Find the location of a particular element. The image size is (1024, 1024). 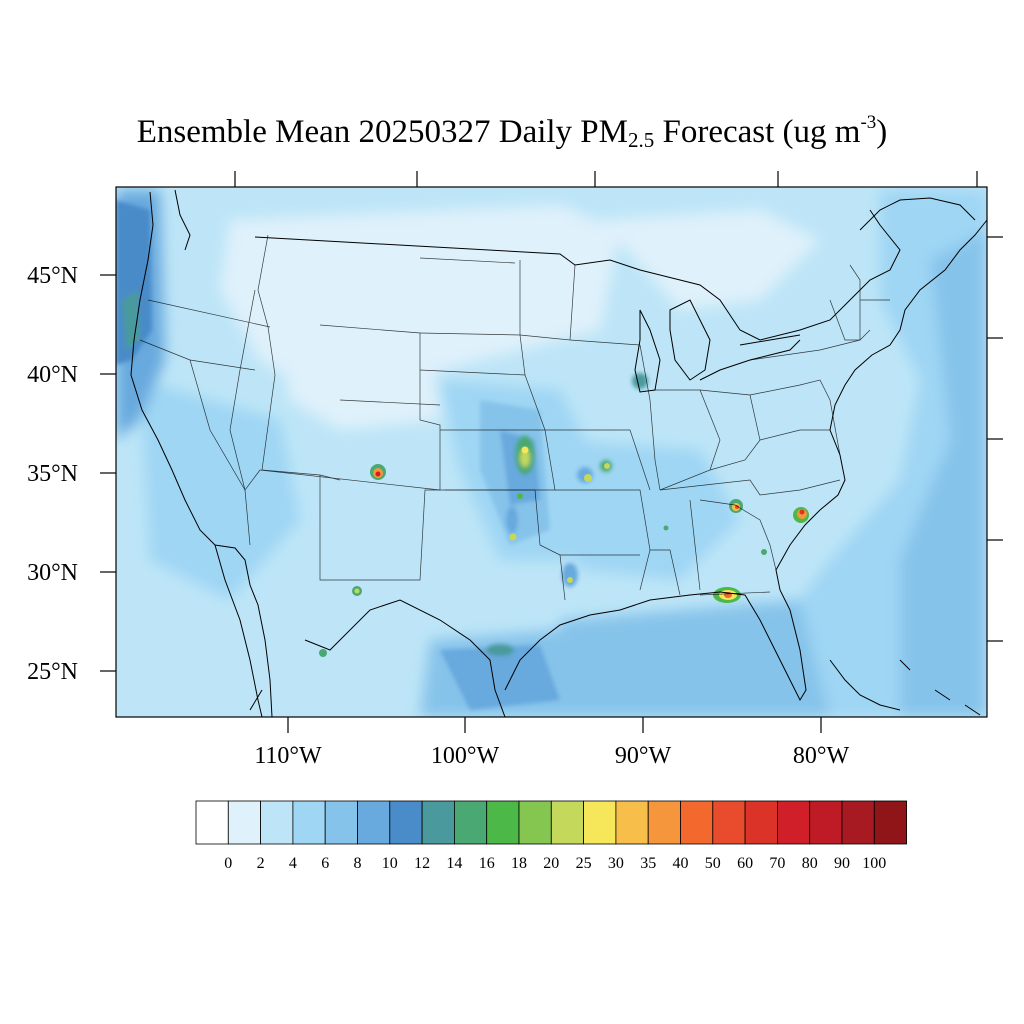

colorbar-label: 100 is located at coordinates (874, 863).